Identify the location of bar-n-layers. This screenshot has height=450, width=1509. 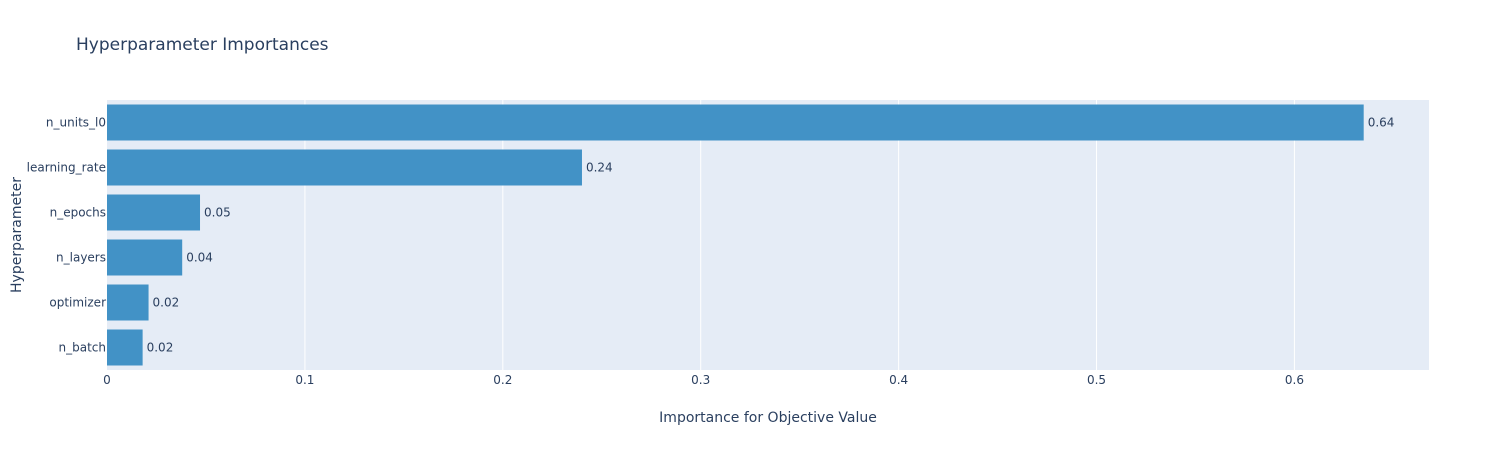
(145, 257).